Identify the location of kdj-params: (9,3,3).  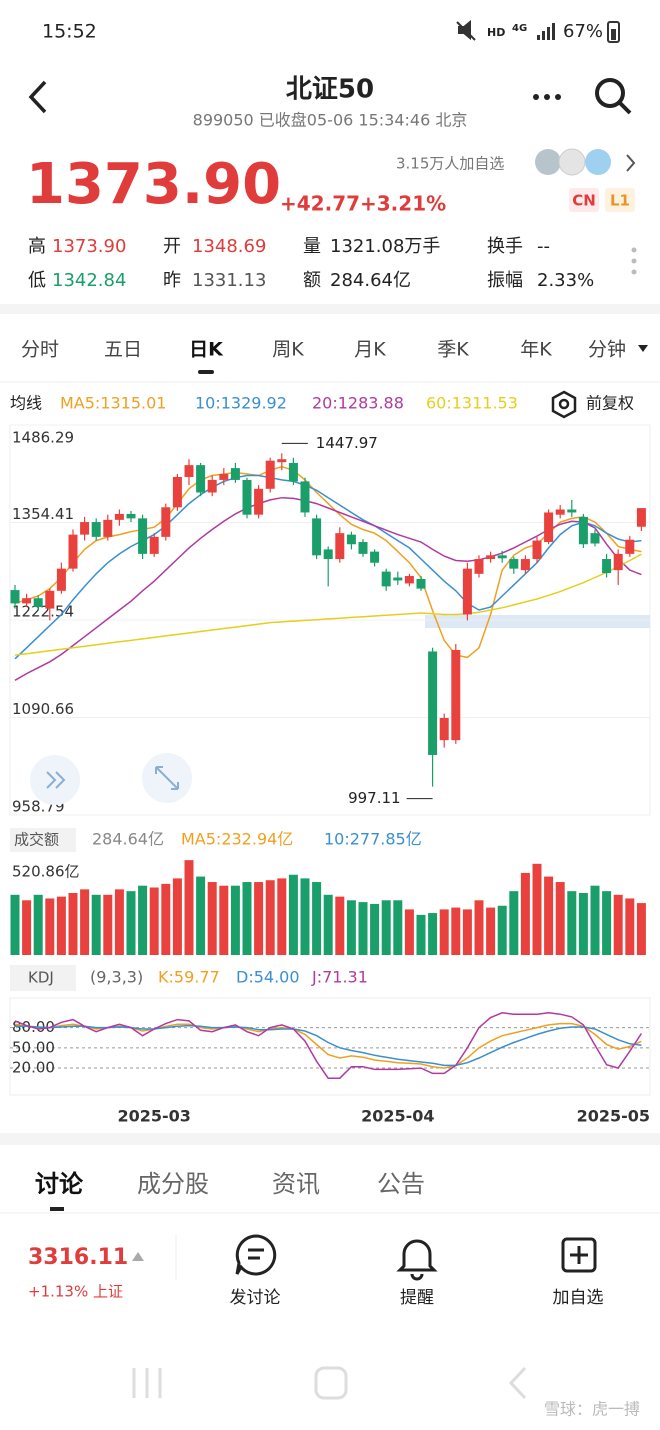
(116, 977).